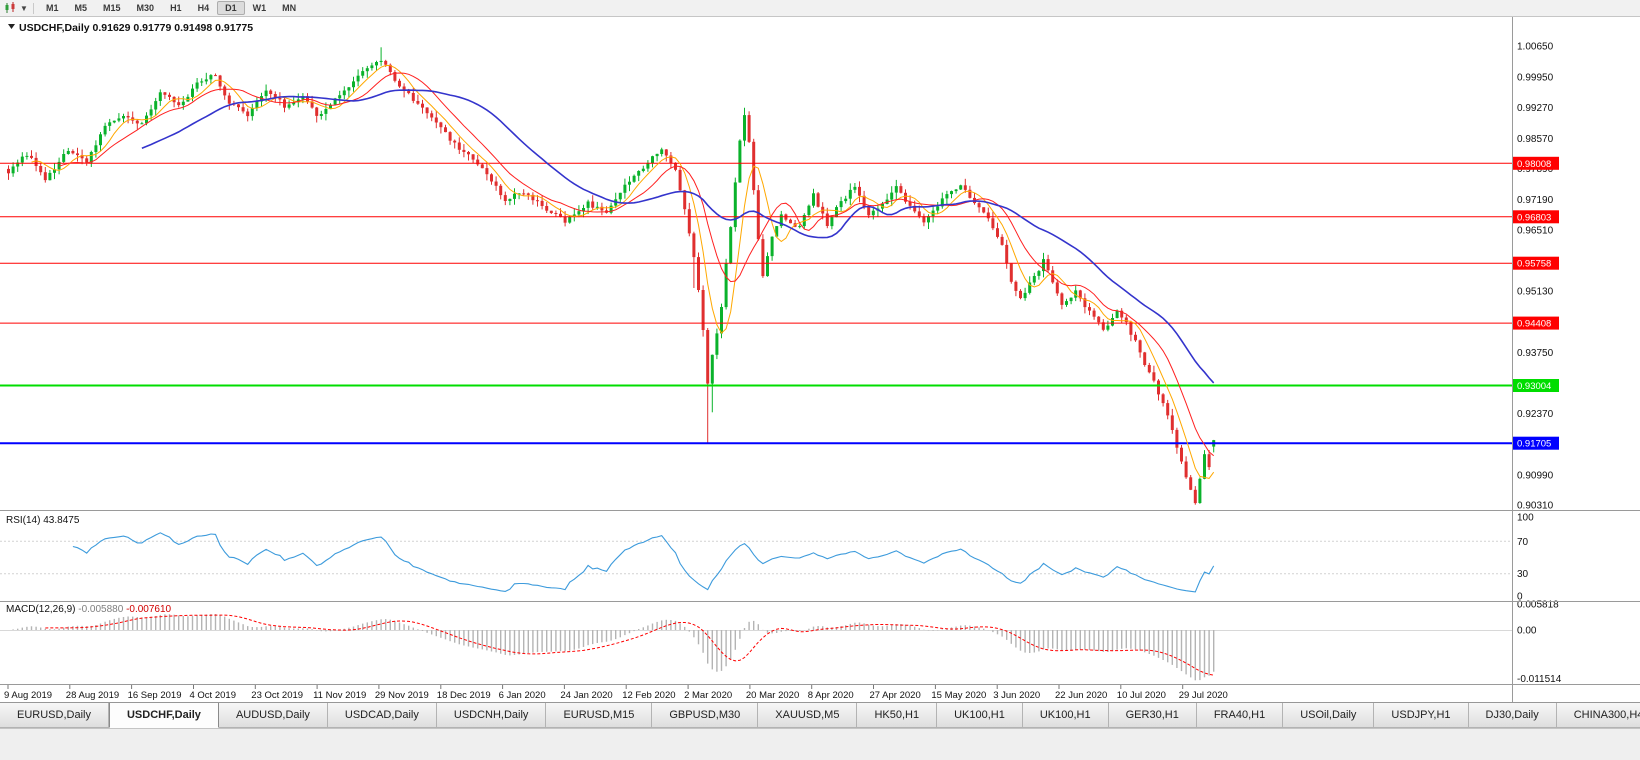 The image size is (1640, 760). I want to click on chart-tab-eurusd-daily: EURUSD,Daily, so click(54, 715).